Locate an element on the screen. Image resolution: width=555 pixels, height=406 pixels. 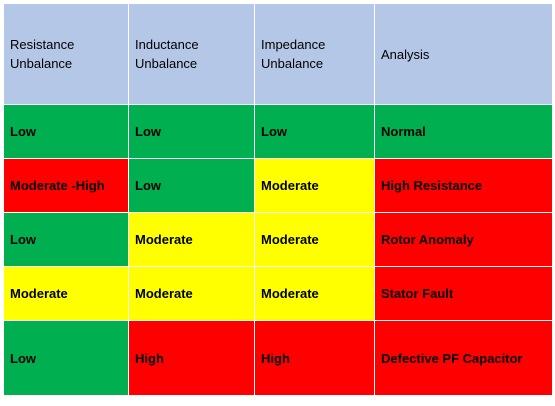
cell-analysis: Rotor Anomaly is located at coordinates (463, 239).